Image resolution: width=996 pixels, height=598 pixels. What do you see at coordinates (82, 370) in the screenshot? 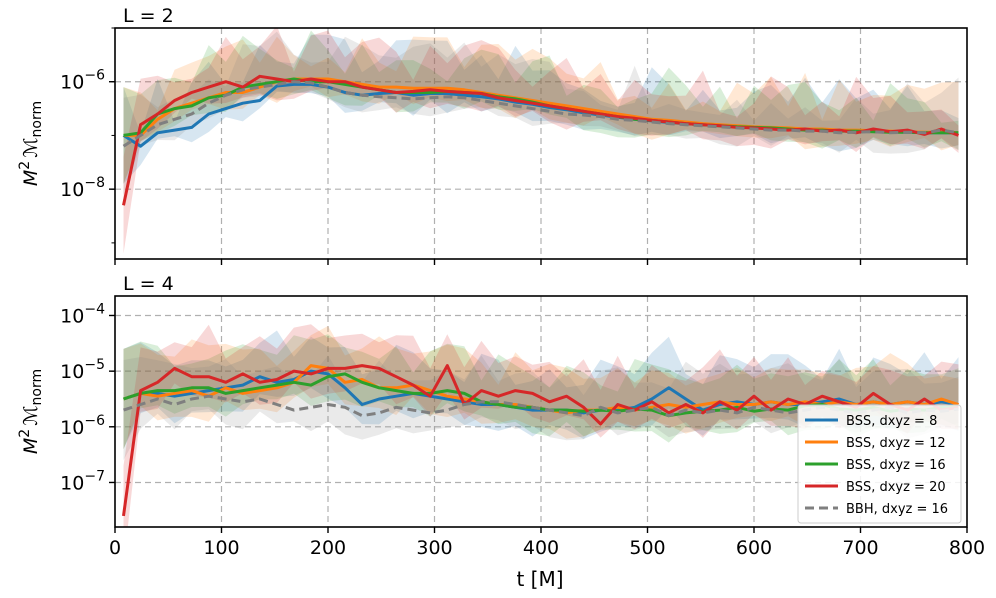
I see `y-tick-label: 10⁻⁵` at bounding box center [82, 370].